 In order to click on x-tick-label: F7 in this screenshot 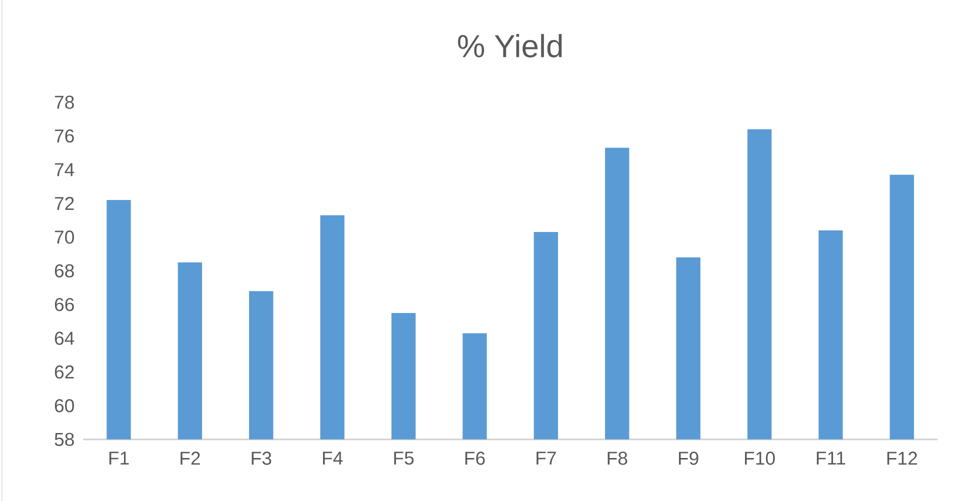, I will do `click(546, 458)`.